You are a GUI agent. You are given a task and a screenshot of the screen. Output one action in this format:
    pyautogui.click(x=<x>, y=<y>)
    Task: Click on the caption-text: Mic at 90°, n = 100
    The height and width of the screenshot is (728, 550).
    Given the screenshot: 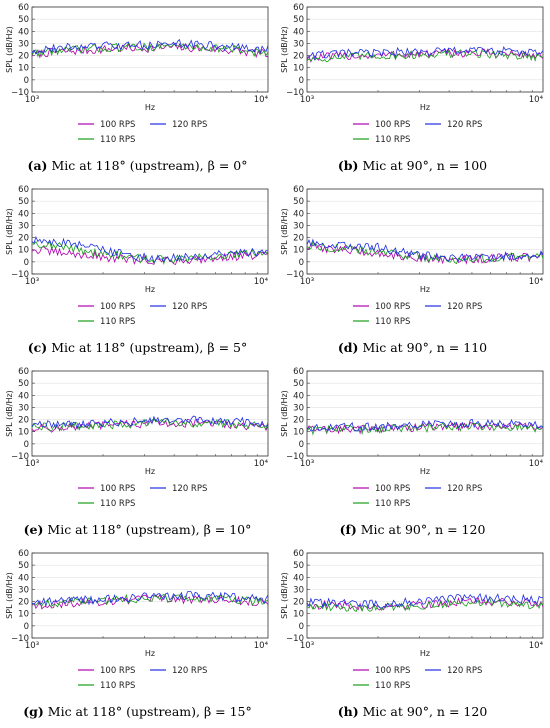 What is the action you would take?
    pyautogui.click(x=423, y=165)
    